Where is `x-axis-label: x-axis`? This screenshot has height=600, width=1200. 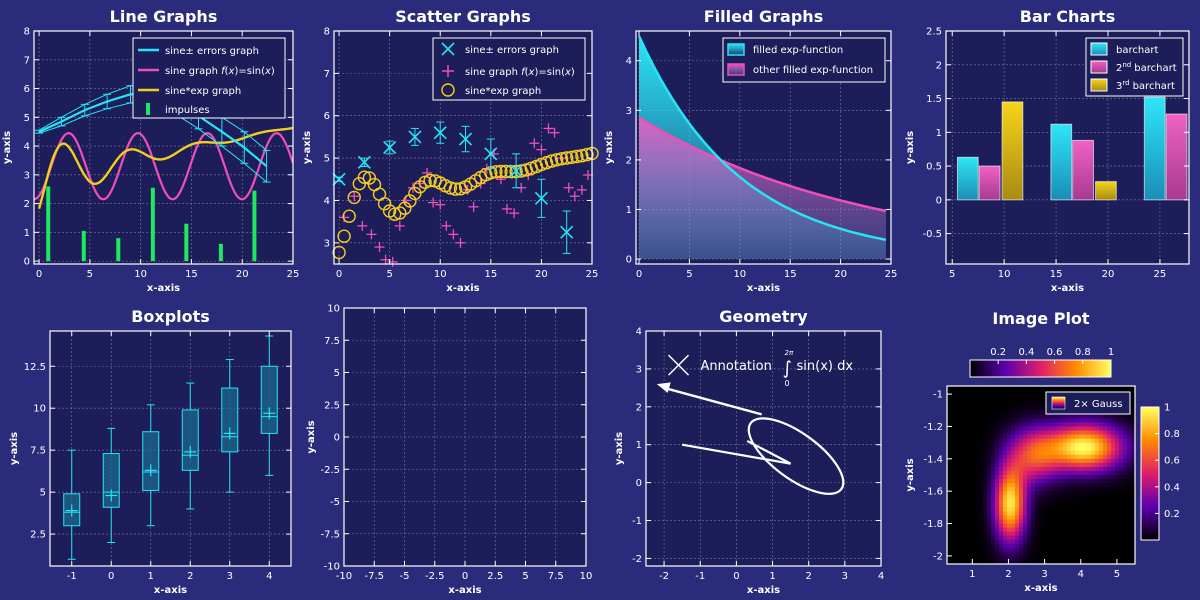
x-axis-label: x-axis is located at coordinates (1067, 288).